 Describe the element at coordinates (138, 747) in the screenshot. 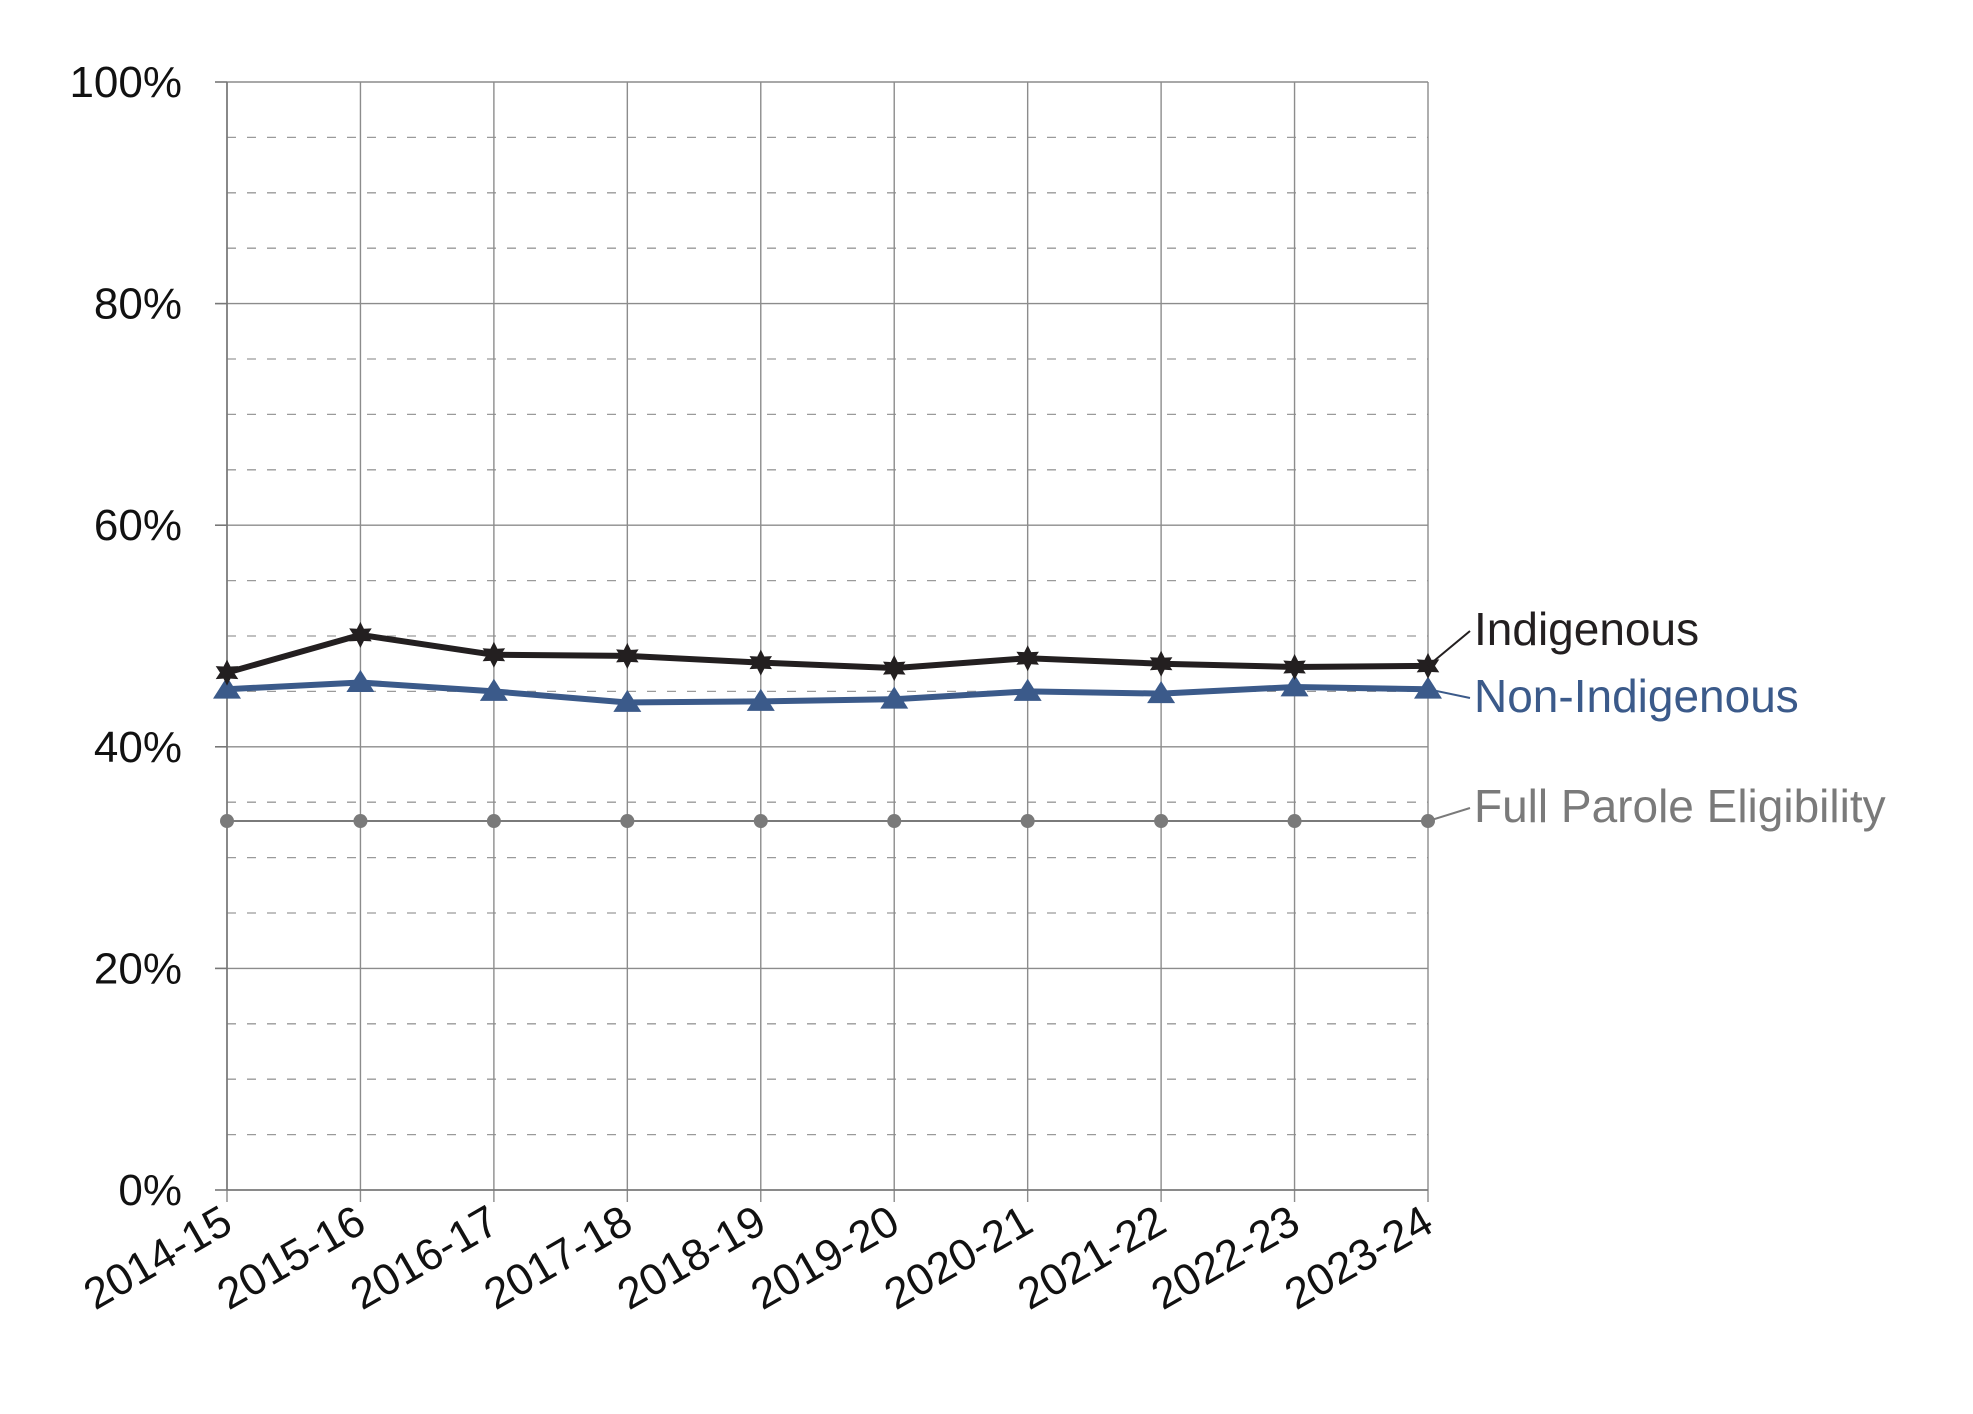

I see `y-tick-label: 40%` at that location.